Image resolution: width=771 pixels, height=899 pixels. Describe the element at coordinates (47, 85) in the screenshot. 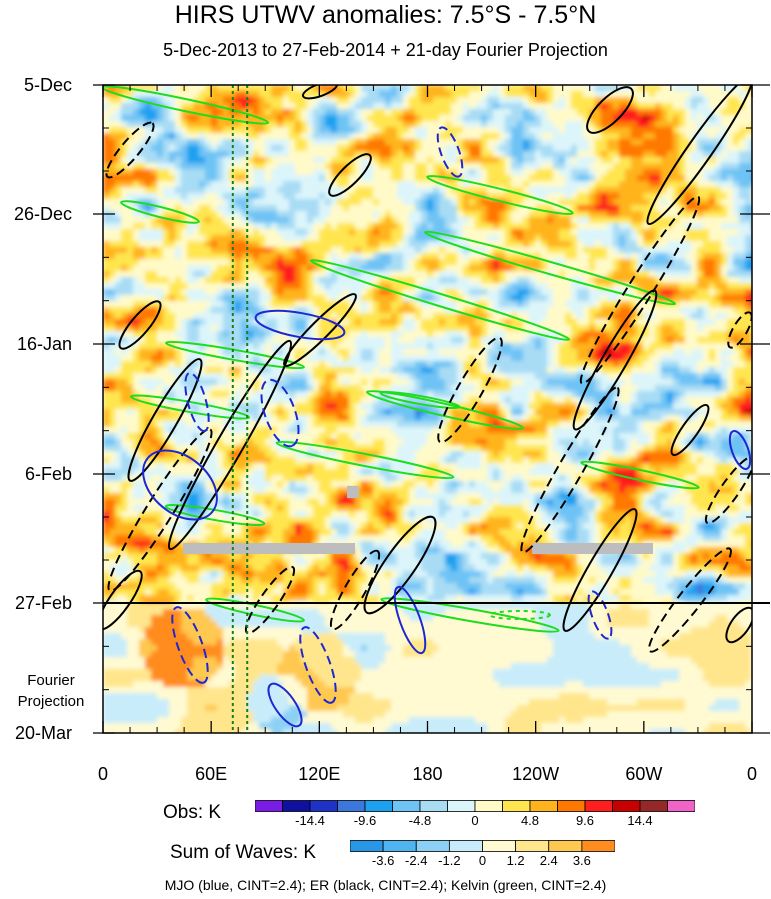

I see `y-tick-label: 5-Dec` at that location.